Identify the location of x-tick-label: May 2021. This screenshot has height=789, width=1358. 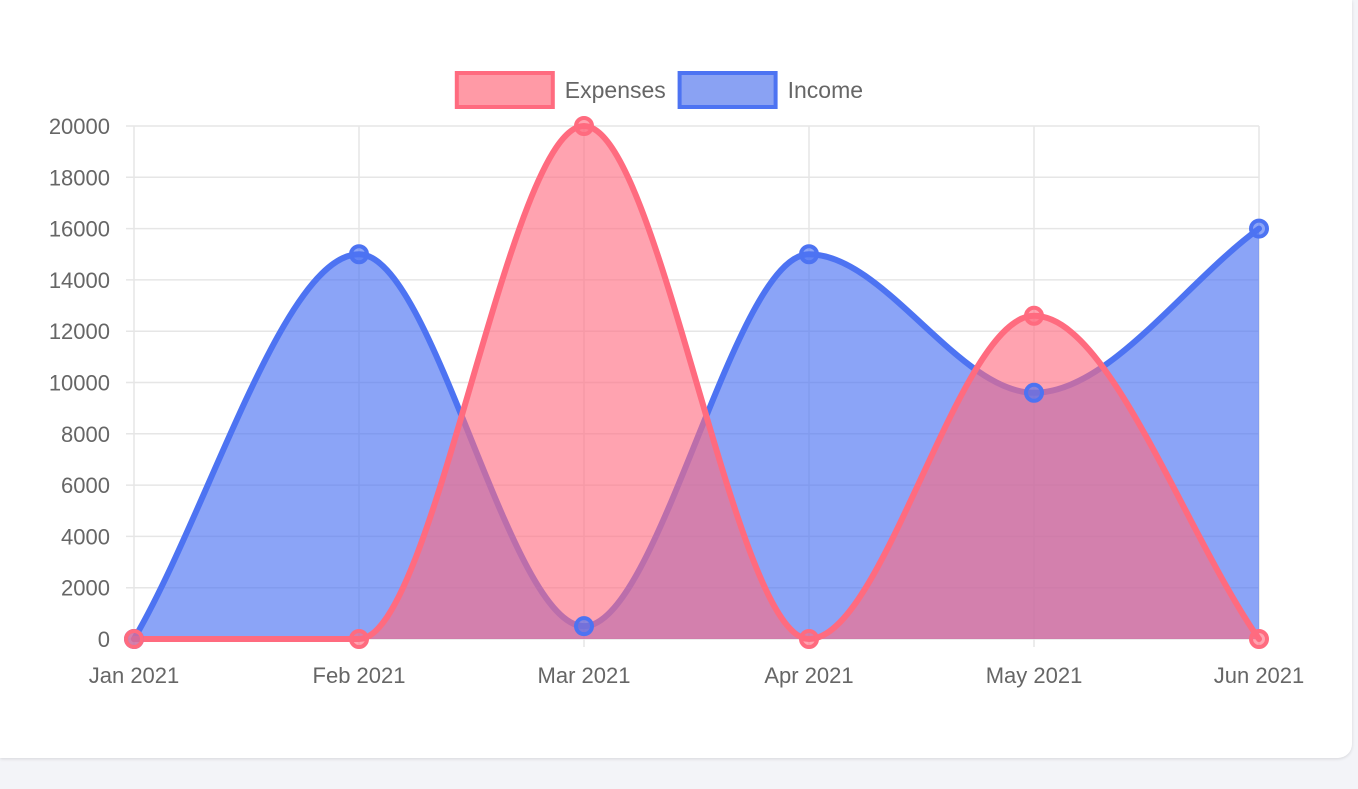
(1034, 675).